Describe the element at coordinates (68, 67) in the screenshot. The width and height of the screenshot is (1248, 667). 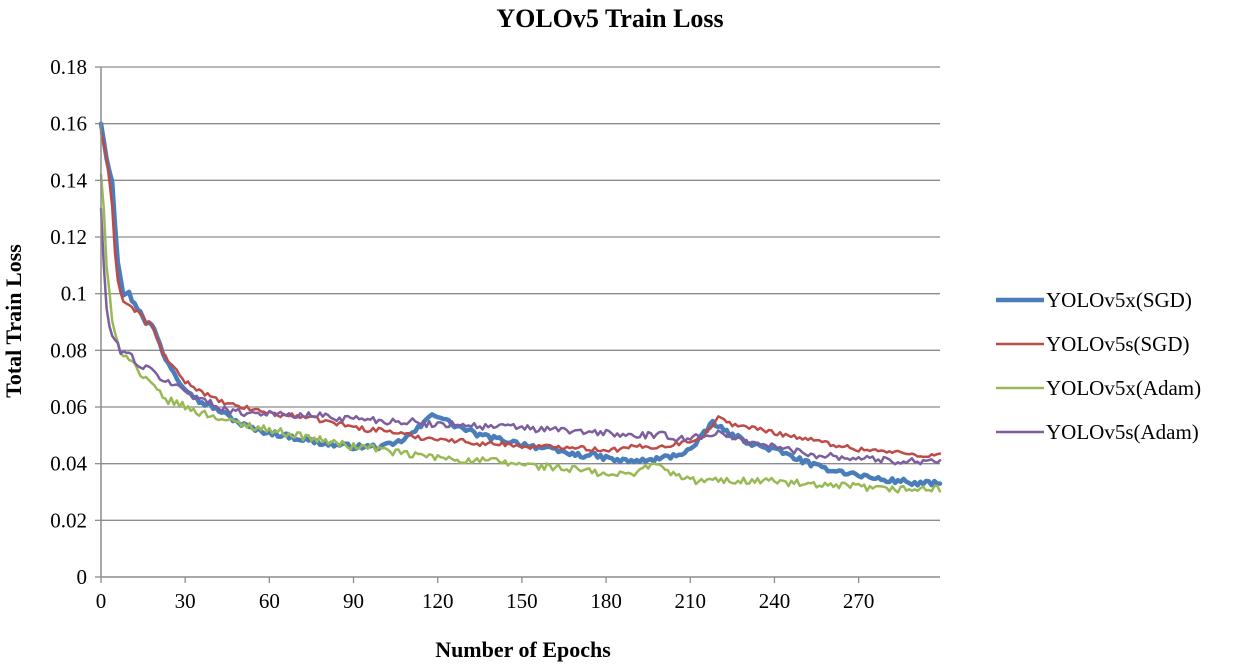
I see `y-tick-label: 0.18` at that location.